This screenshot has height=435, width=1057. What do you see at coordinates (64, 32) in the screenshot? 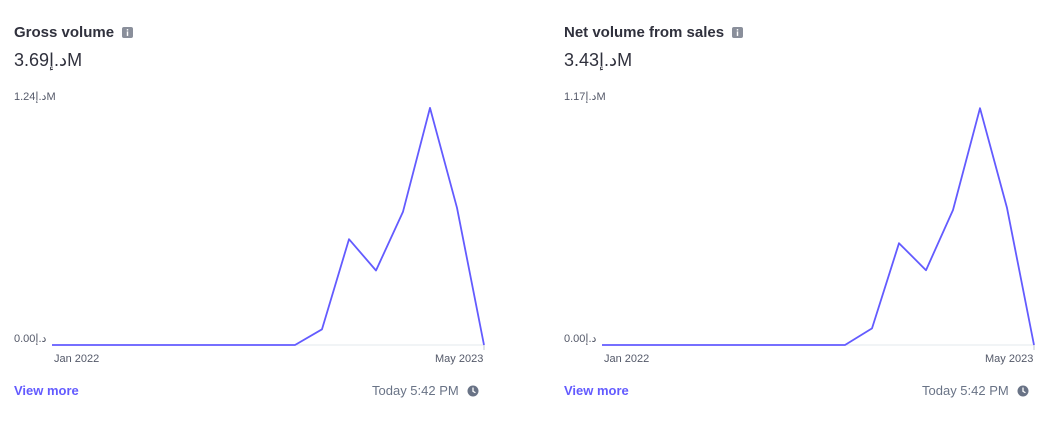
I see `card-title: Gross volume` at bounding box center [64, 32].